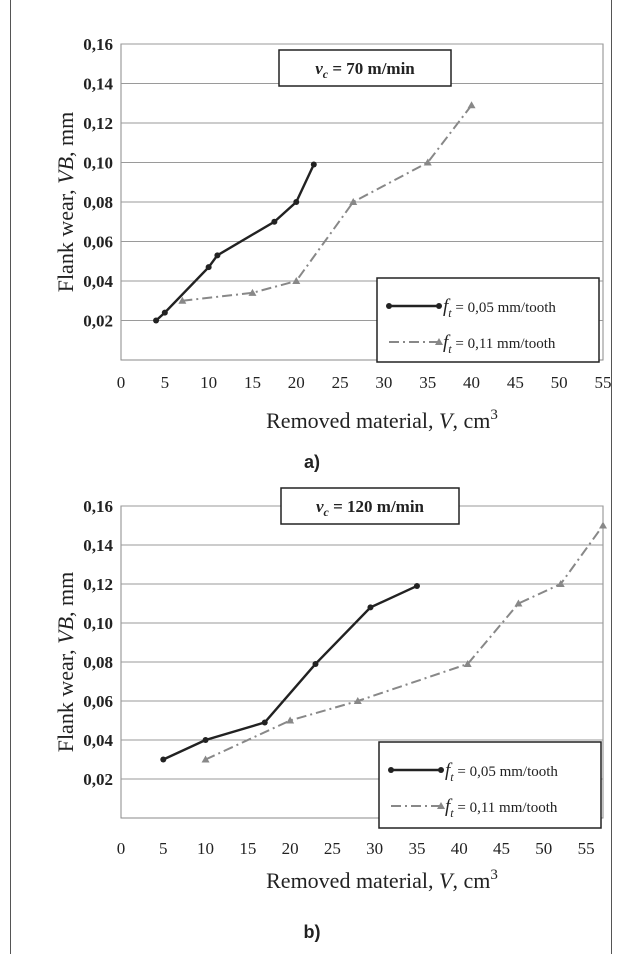  Describe the element at coordinates (311, 462) in the screenshot. I see `panel-label-a: a)` at that location.